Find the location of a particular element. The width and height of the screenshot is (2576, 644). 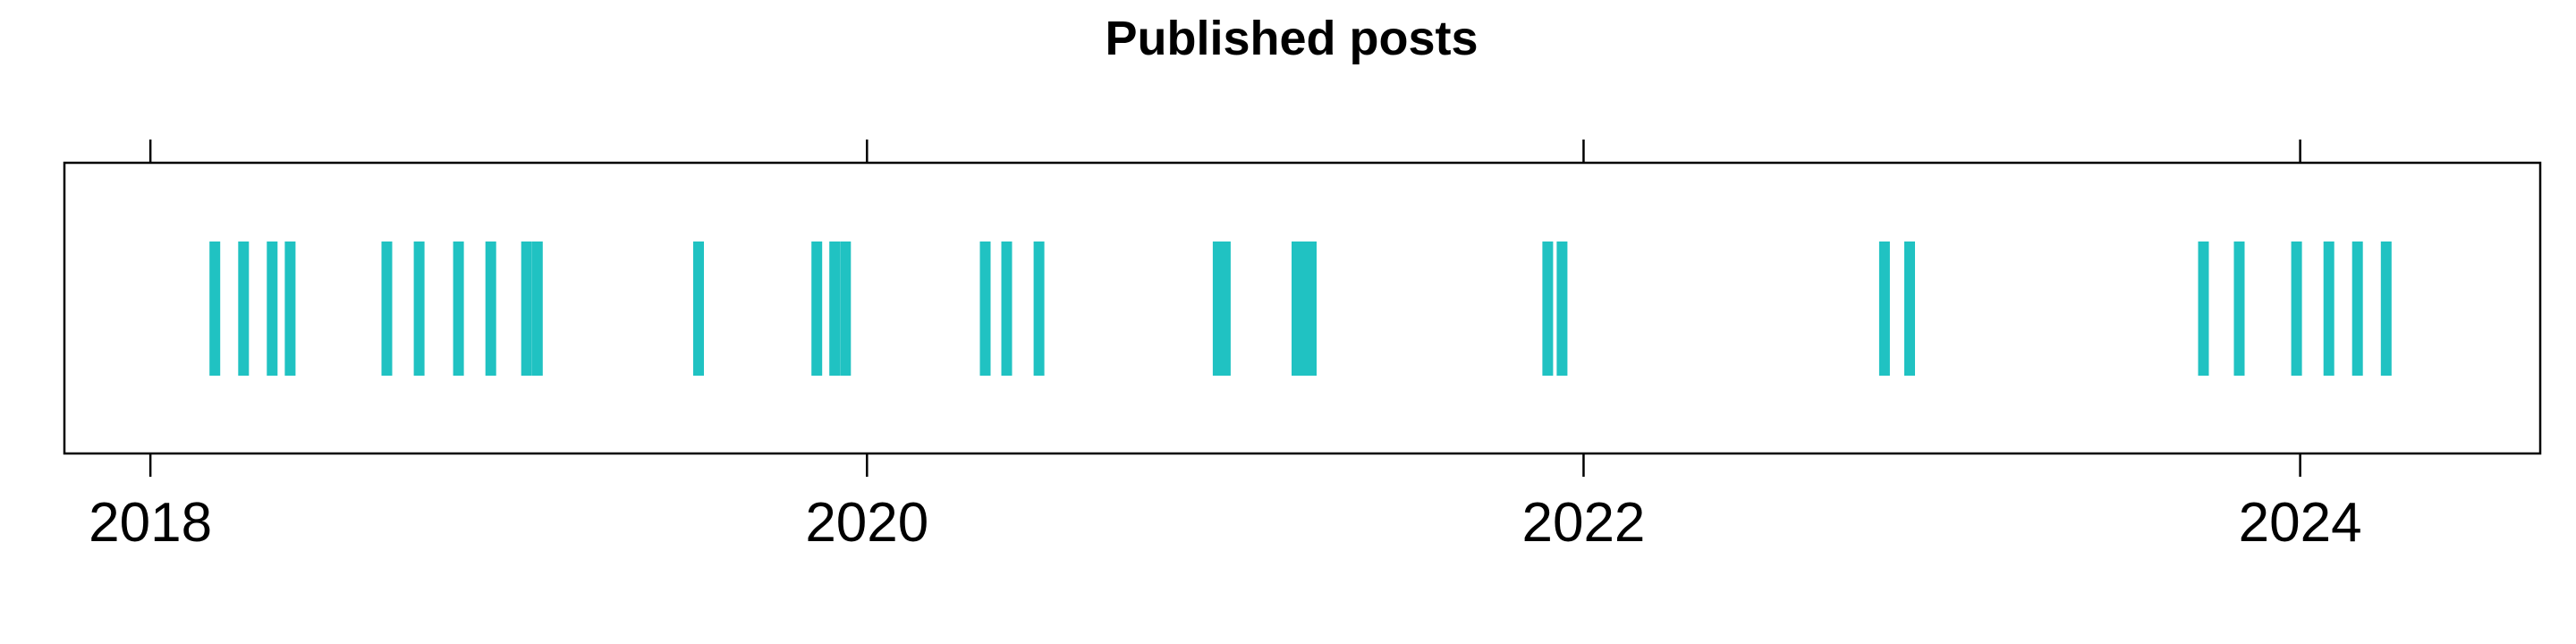

chart-title: Published posts is located at coordinates (1291, 38).